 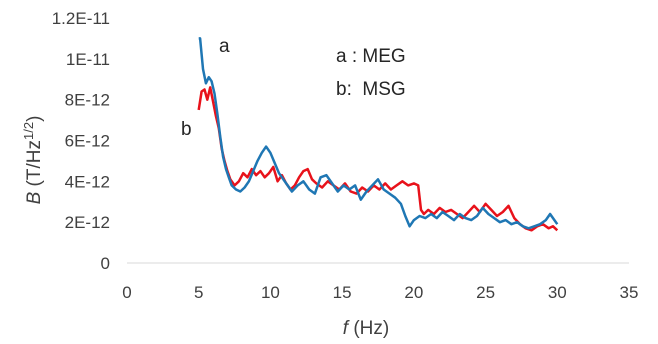 I want to click on legend: a : MEG b: MSG, so click(x=371, y=73).